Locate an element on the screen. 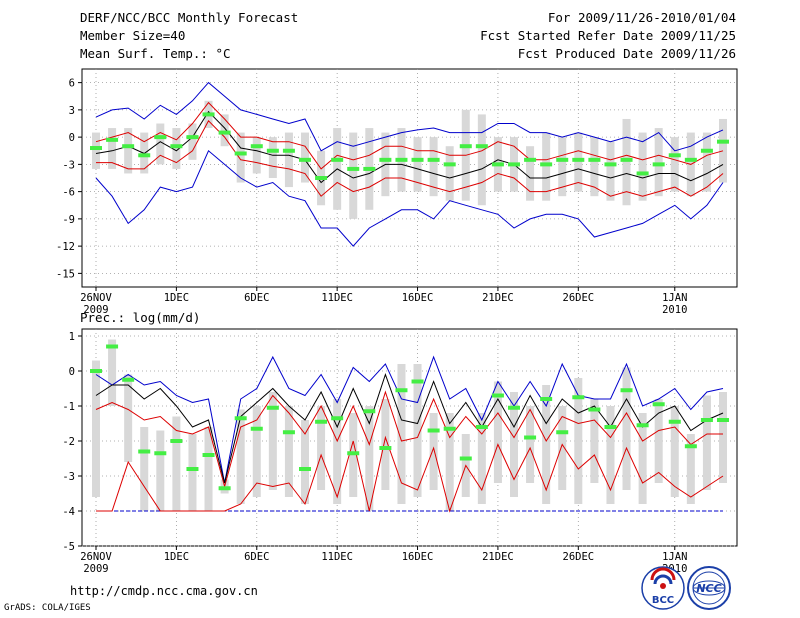 Image resolution: width=800 pixels, height=618 pixels. temperature-variable-label: Mean Surf. Temp.: °C is located at coordinates (155, 53).